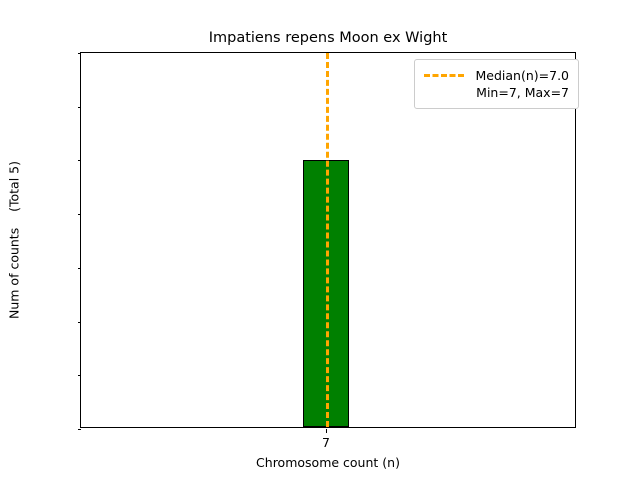  I want to click on legend-label-minmax: Min=7, Max=7, so click(522, 92).